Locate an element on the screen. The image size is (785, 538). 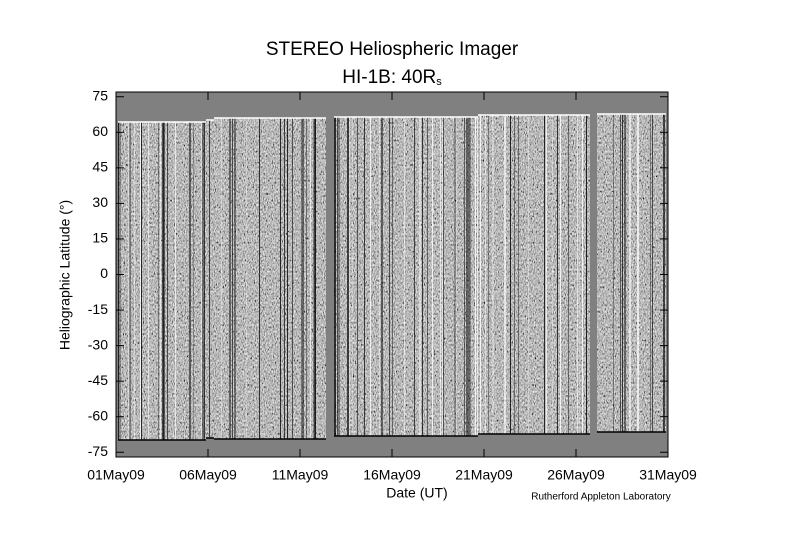
y-tick-label: 60 is located at coordinates (100, 131).